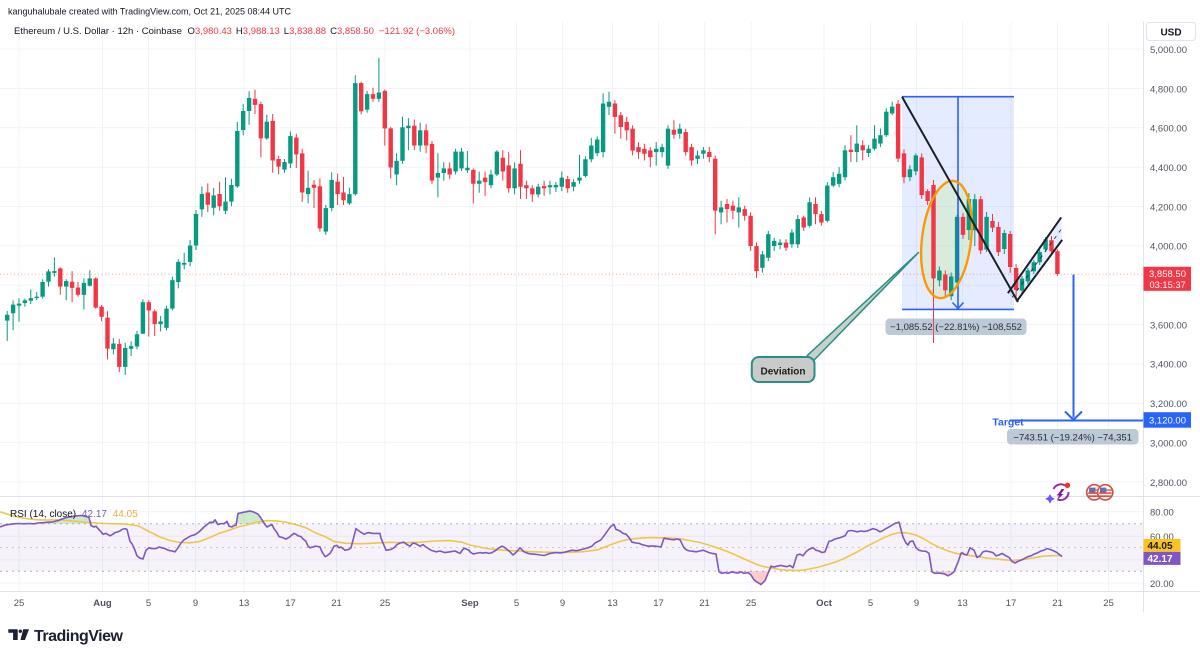 The height and width of the screenshot is (656, 1200). I want to click on svg-text: 3,600.00, so click(1168, 325).